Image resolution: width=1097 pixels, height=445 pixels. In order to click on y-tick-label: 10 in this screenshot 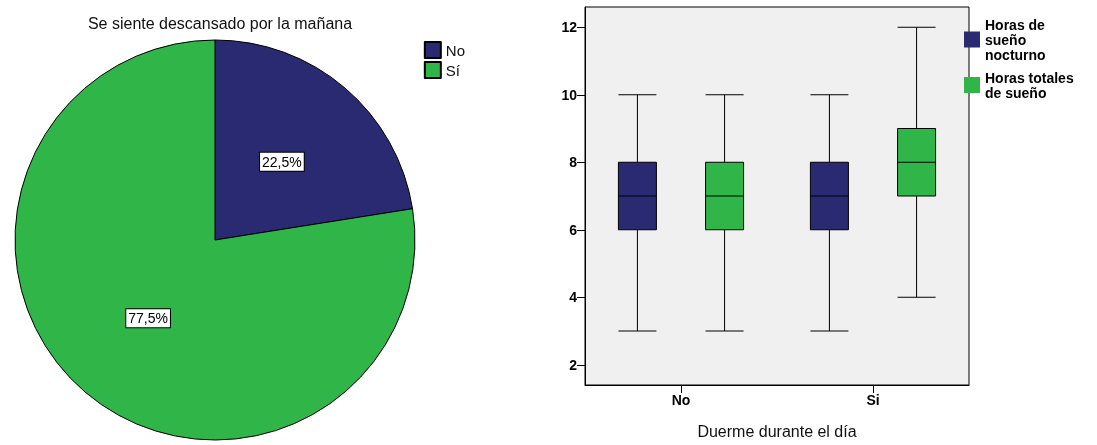, I will do `click(569, 94)`.